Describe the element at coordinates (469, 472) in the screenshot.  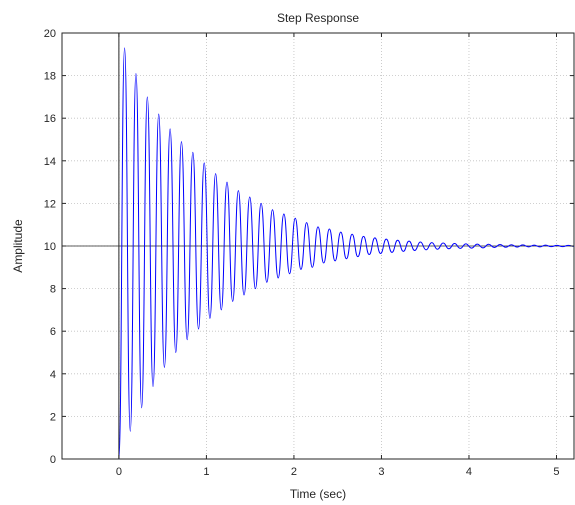
I see `x-tick-label: 4` at that location.